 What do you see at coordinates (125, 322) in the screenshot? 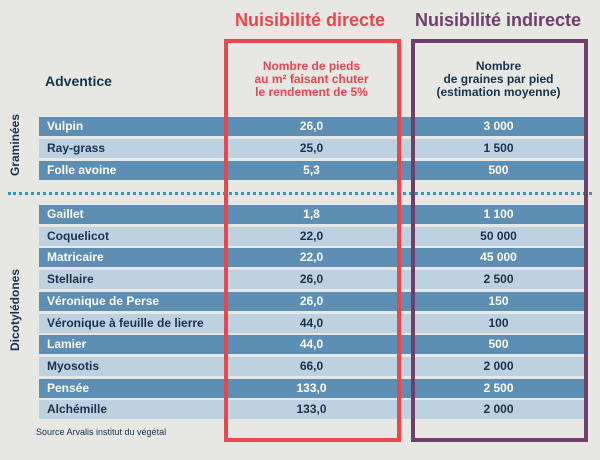
I see `weed-name: Véronique à feuille de lierre` at bounding box center [125, 322].